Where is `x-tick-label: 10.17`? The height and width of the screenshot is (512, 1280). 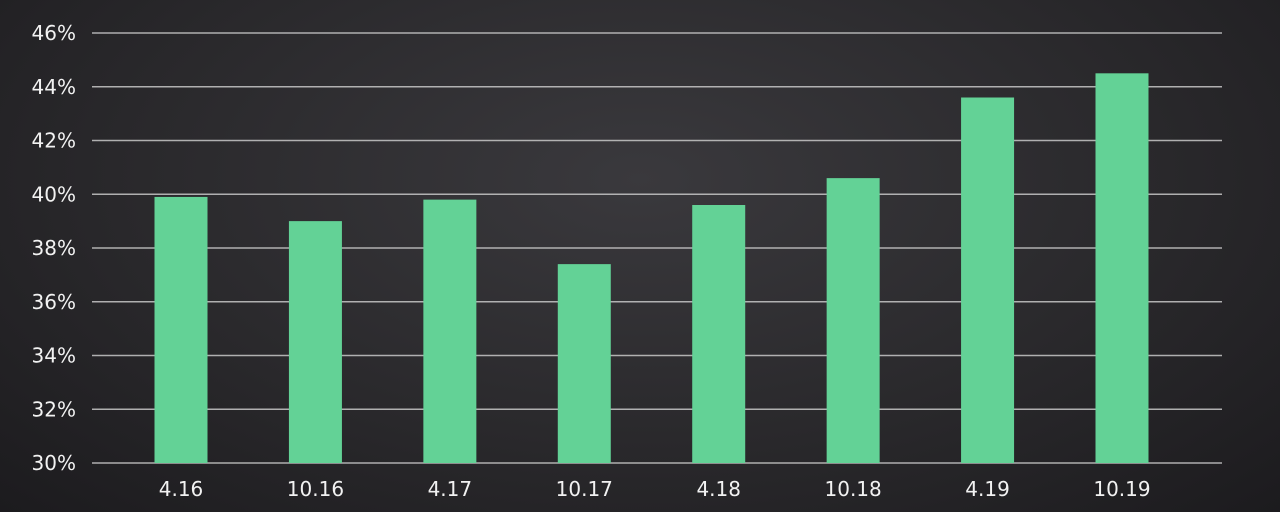
x-tick-label: 10.17 is located at coordinates (584, 489).